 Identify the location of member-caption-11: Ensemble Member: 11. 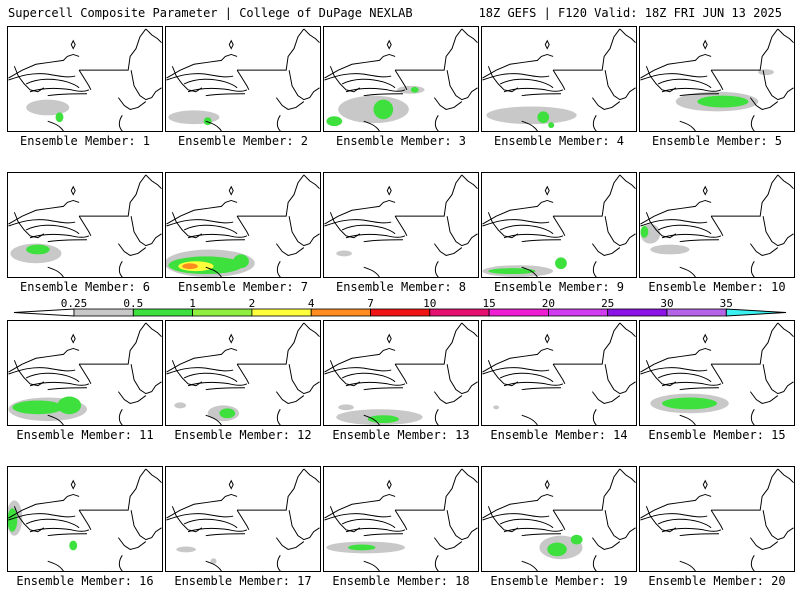
(85, 435).